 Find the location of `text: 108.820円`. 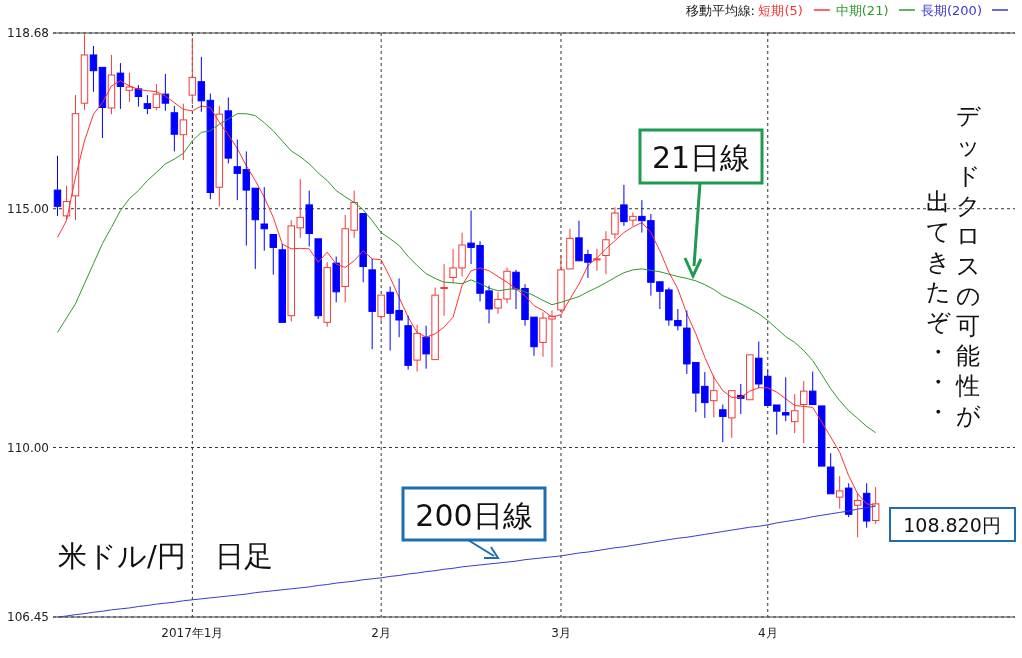

text: 108.820円 is located at coordinates (952, 525).